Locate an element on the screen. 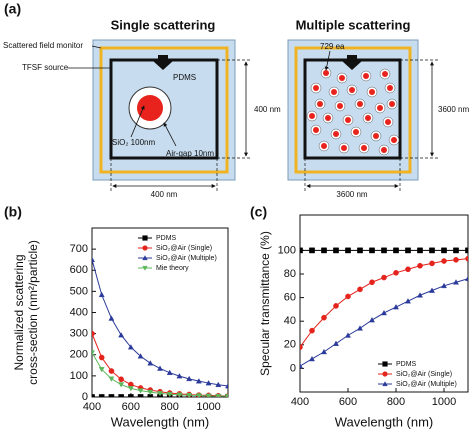 The image size is (474, 432). y-tick-label: 600 is located at coordinates (79, 270).